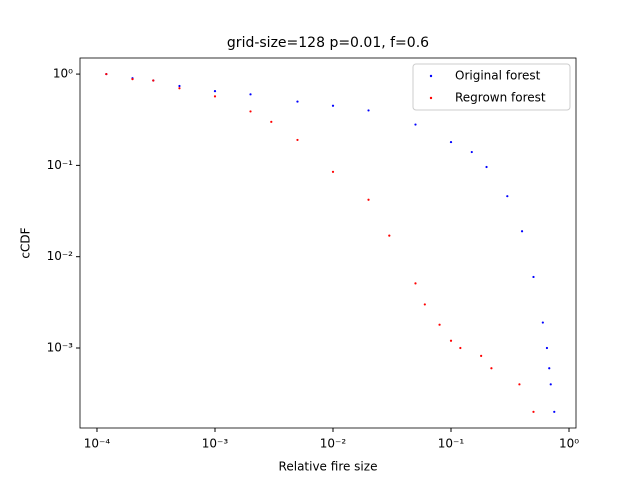 The image size is (640, 480). What do you see at coordinates (498, 76) in the screenshot?
I see `legend-label: Original forest` at bounding box center [498, 76].